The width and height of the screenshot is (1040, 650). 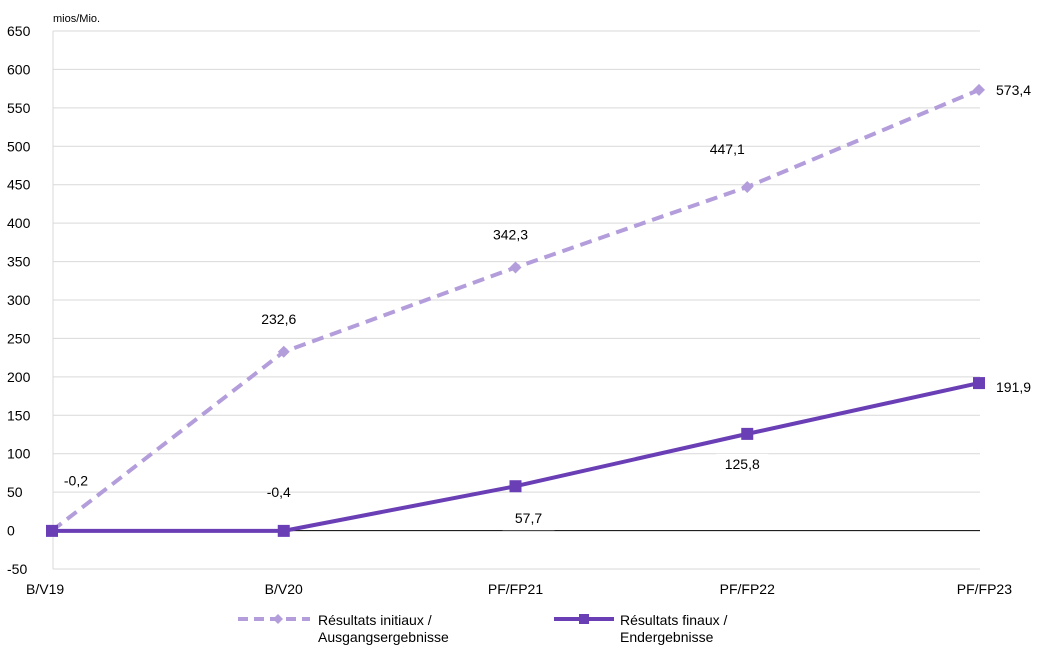 What do you see at coordinates (1013, 90) in the screenshot?
I see `data-label: 573,4` at bounding box center [1013, 90].